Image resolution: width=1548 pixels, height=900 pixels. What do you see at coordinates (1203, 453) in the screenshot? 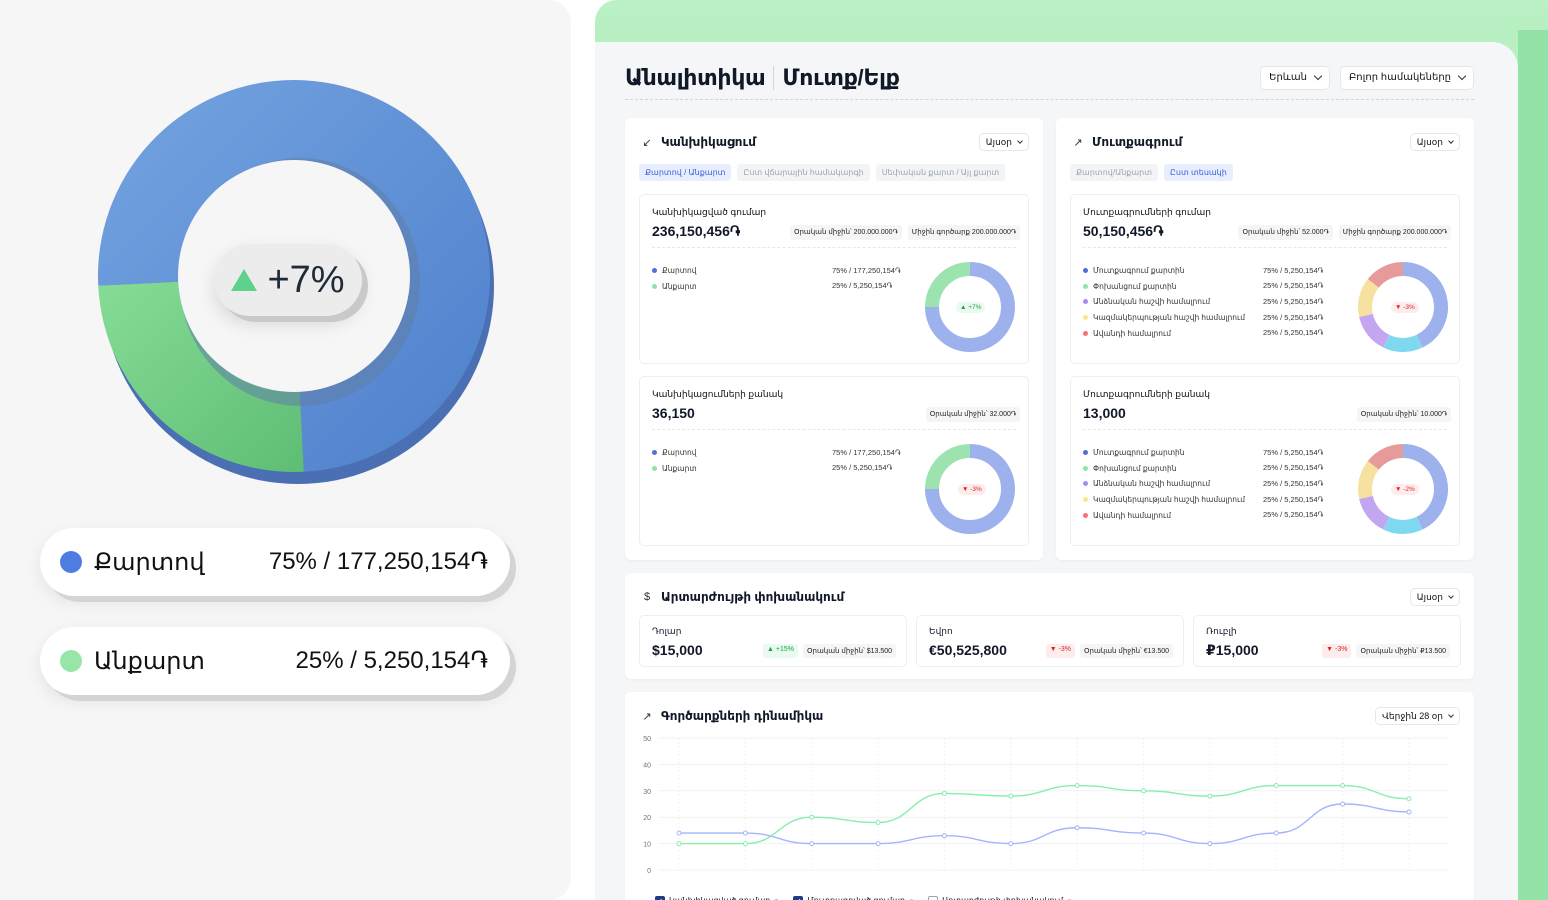
I see `list-item: Մուտքագրում քարտին 75% / 5,250,154֏` at bounding box center [1203, 453].